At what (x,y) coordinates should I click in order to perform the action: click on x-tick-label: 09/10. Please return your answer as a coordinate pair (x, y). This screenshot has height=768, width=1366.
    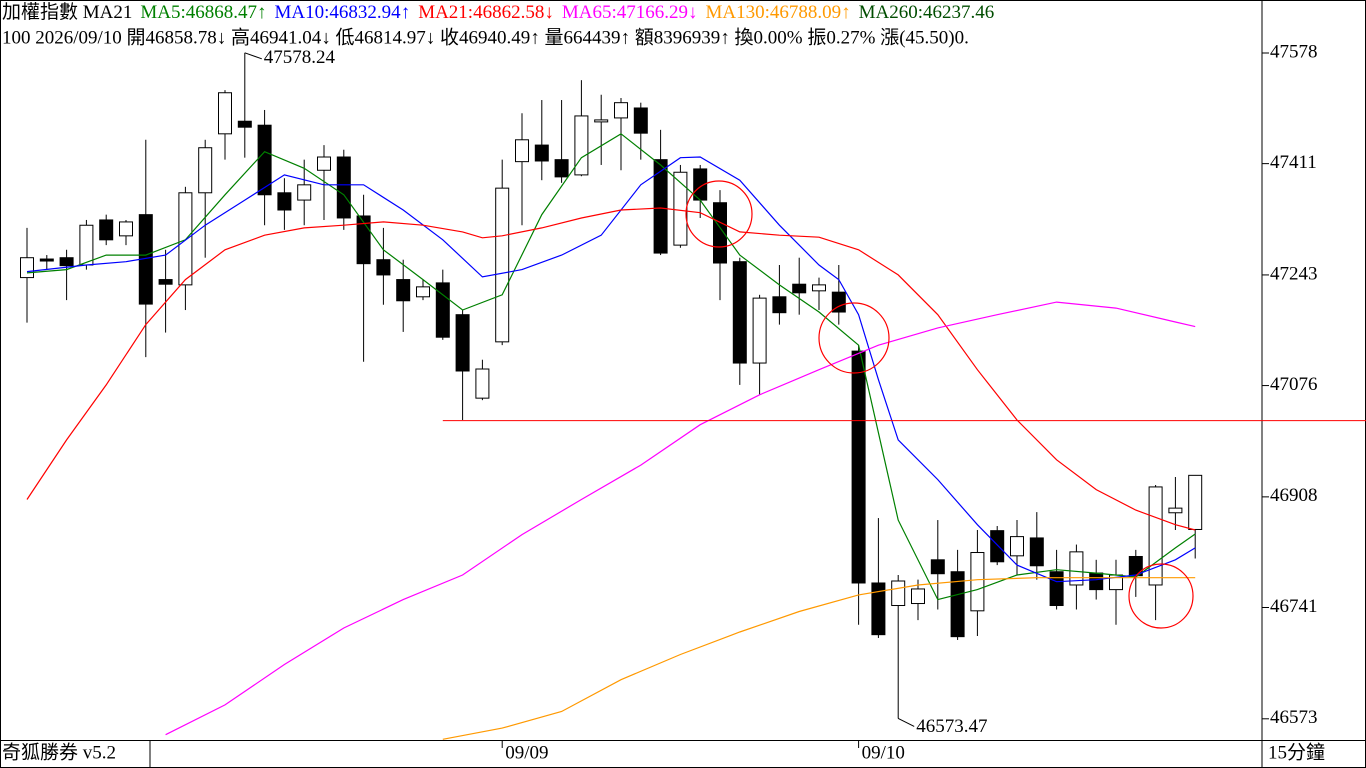
    Looking at the image, I should click on (883, 752).